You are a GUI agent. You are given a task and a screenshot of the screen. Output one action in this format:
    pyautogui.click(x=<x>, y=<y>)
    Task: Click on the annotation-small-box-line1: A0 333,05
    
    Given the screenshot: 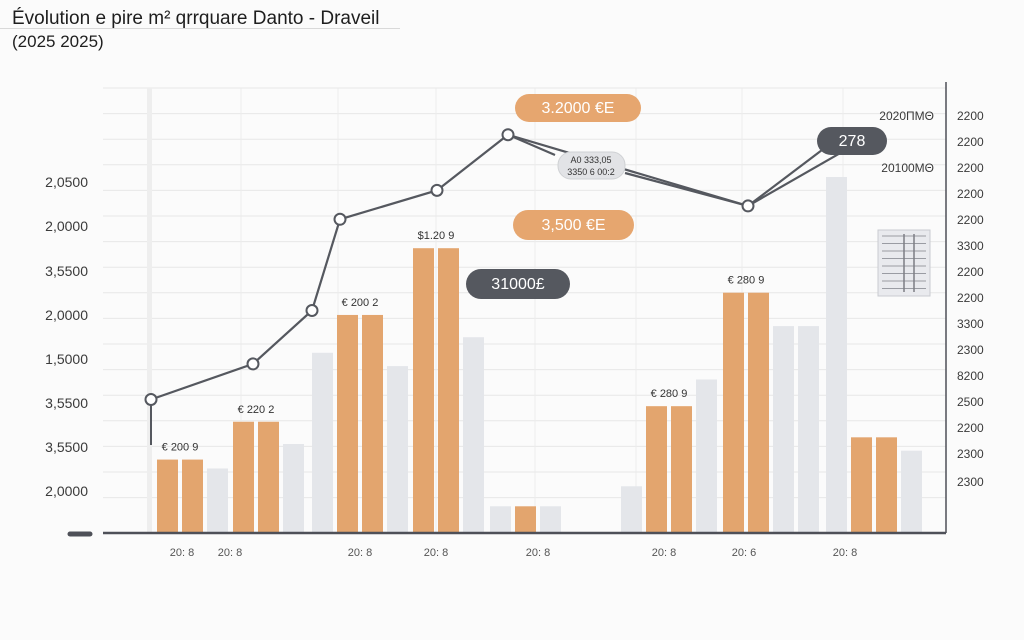 What is the action you would take?
    pyautogui.click(x=590, y=160)
    